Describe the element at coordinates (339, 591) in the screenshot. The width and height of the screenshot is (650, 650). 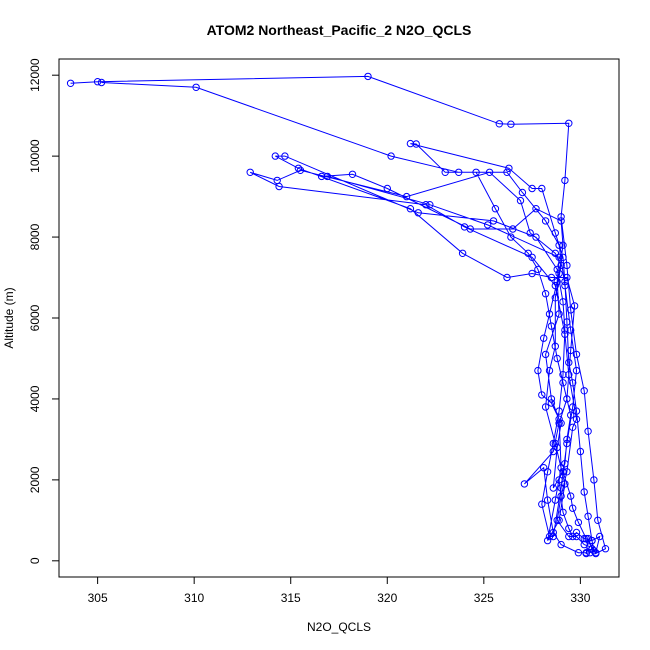
I see `x-axis: 305 310 315 320 325 330` at that location.